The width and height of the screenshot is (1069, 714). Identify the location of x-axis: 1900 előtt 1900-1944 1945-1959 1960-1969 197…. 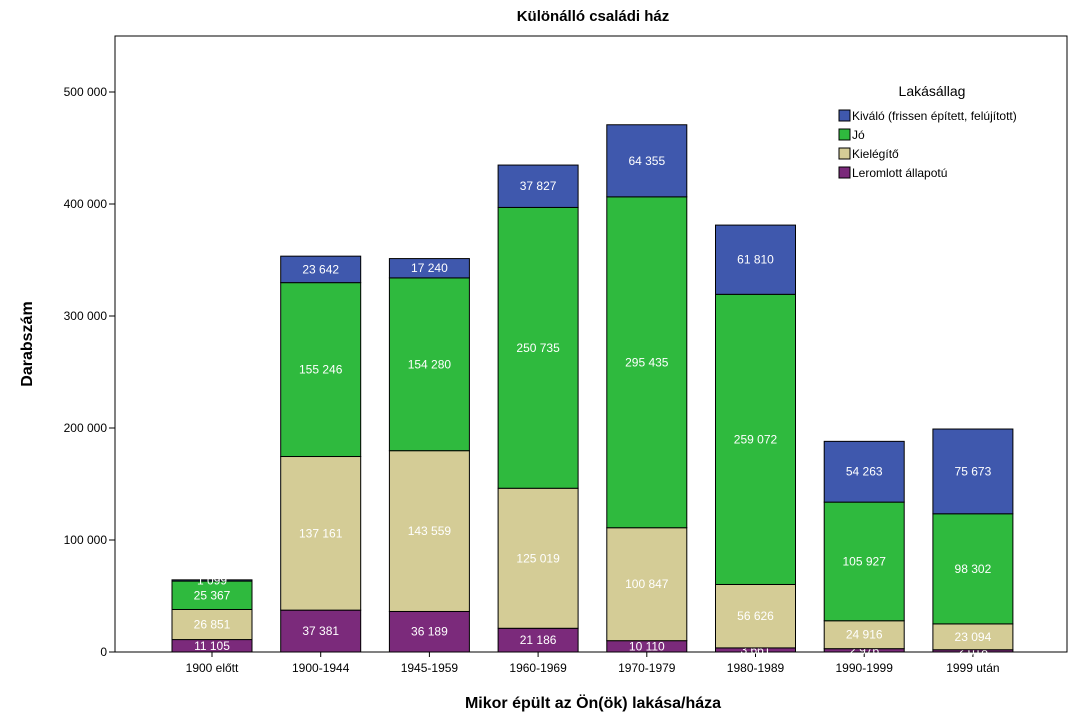
(593, 663).